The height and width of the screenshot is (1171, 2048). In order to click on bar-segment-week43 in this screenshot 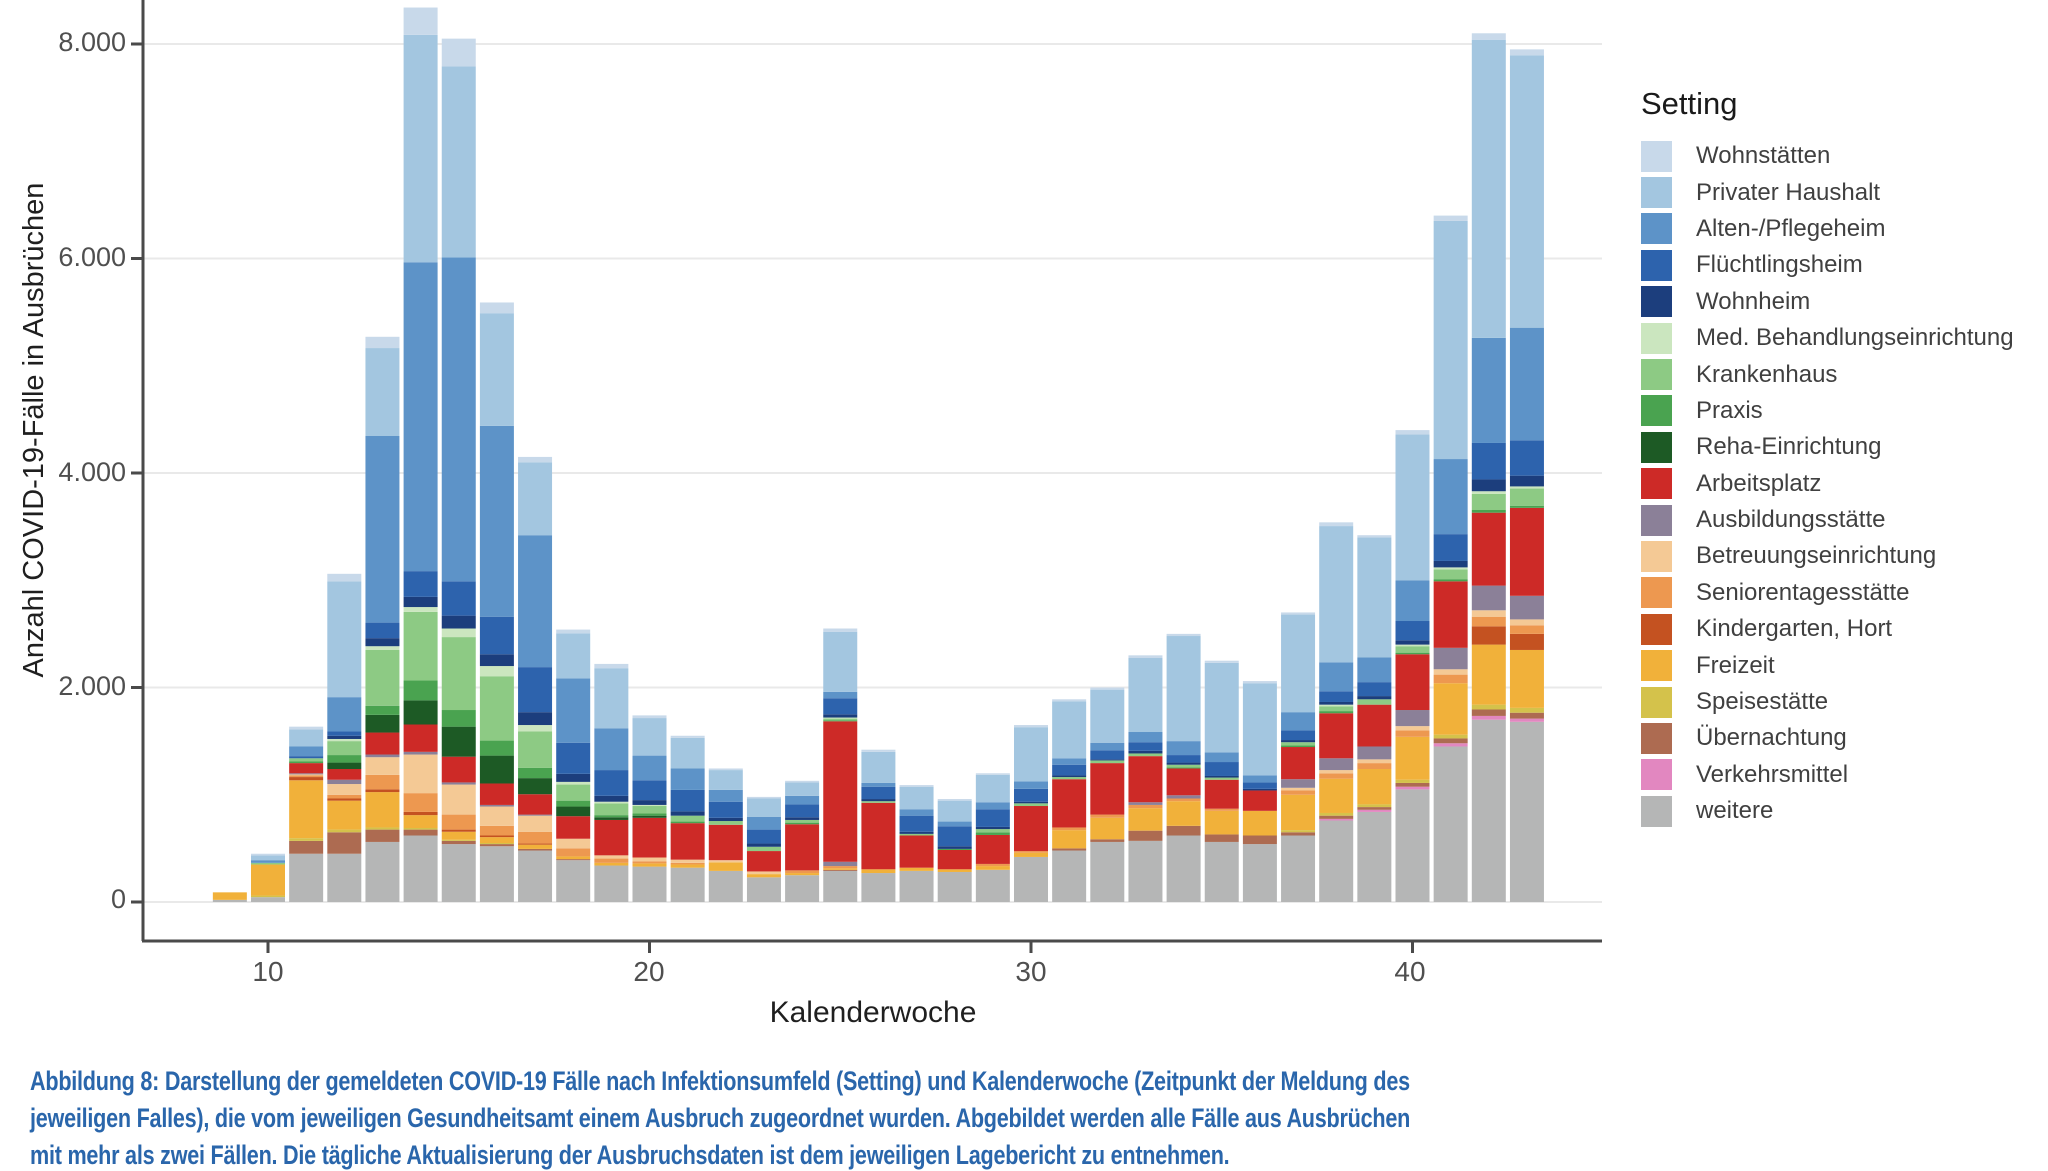, I will do `click(1526, 629)`.